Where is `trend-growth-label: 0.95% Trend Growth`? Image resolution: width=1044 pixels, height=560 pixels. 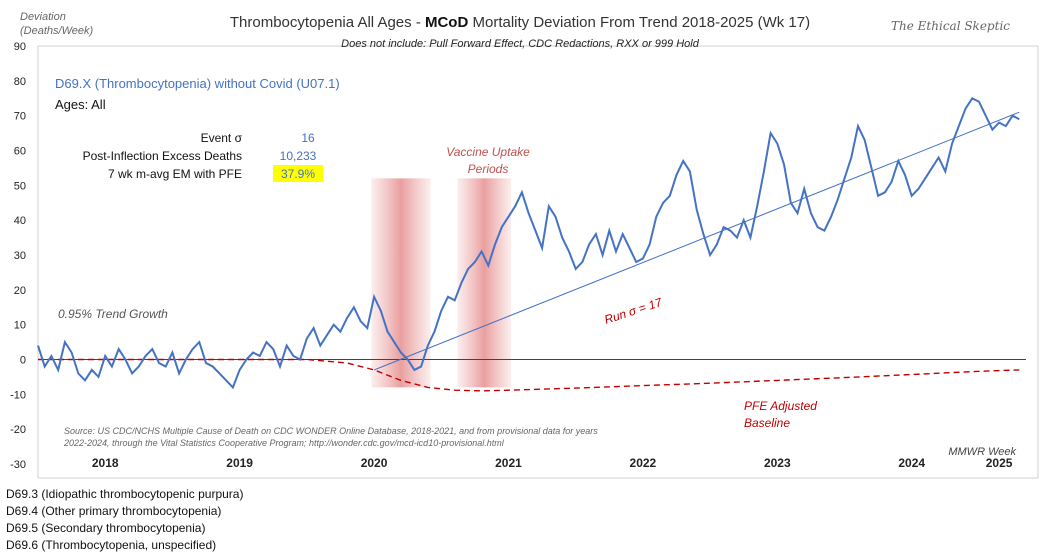 trend-growth-label: 0.95% Trend Growth is located at coordinates (113, 314).